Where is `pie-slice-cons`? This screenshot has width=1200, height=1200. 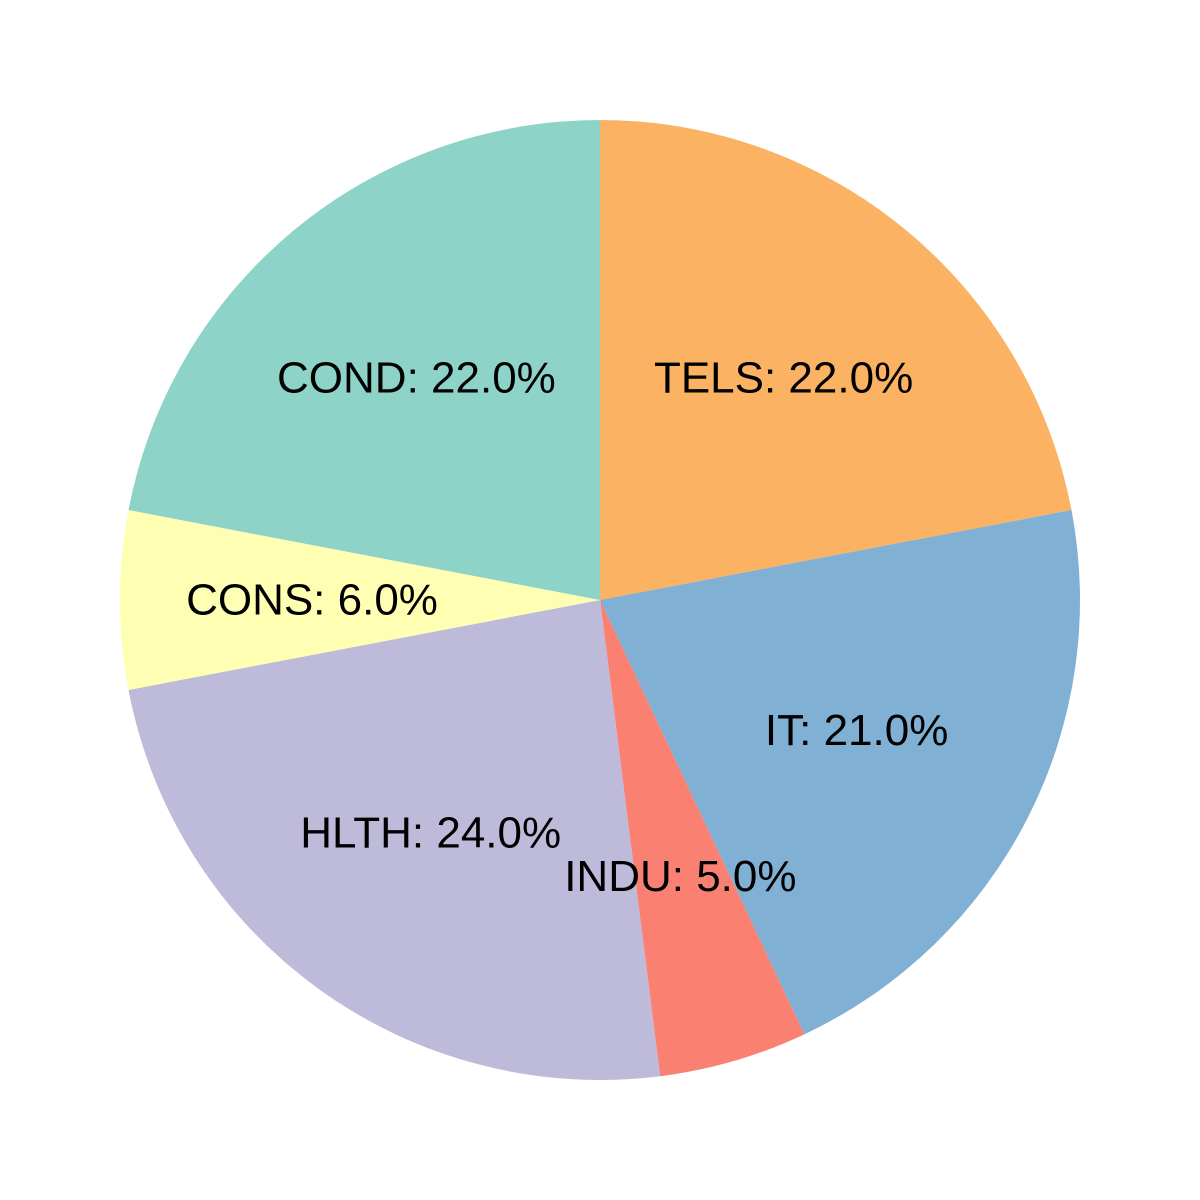 pie-slice-cons is located at coordinates (359, 600).